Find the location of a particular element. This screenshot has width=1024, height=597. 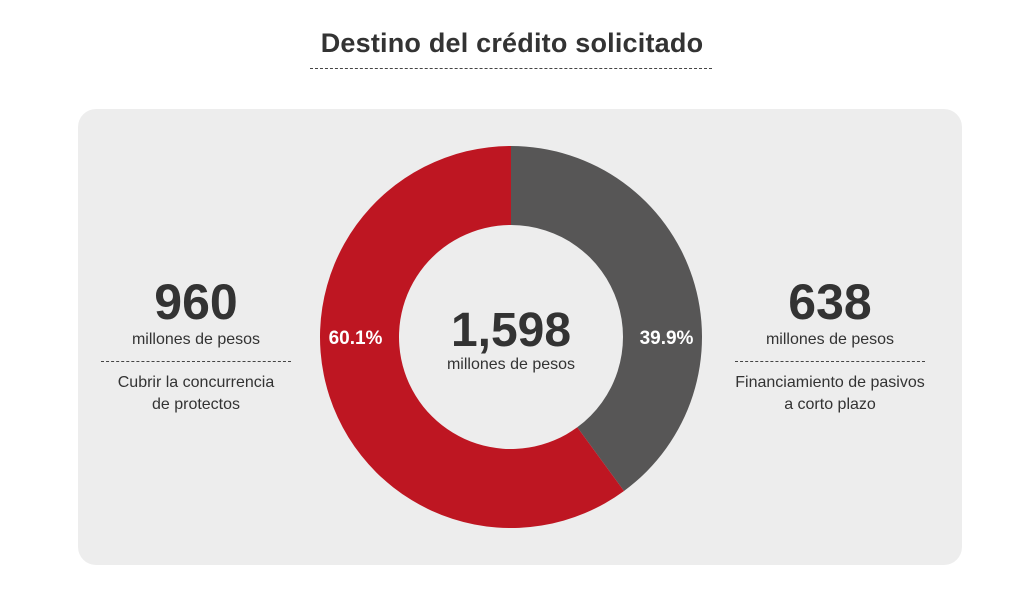

right-value: 638 is located at coordinates (830, 302).